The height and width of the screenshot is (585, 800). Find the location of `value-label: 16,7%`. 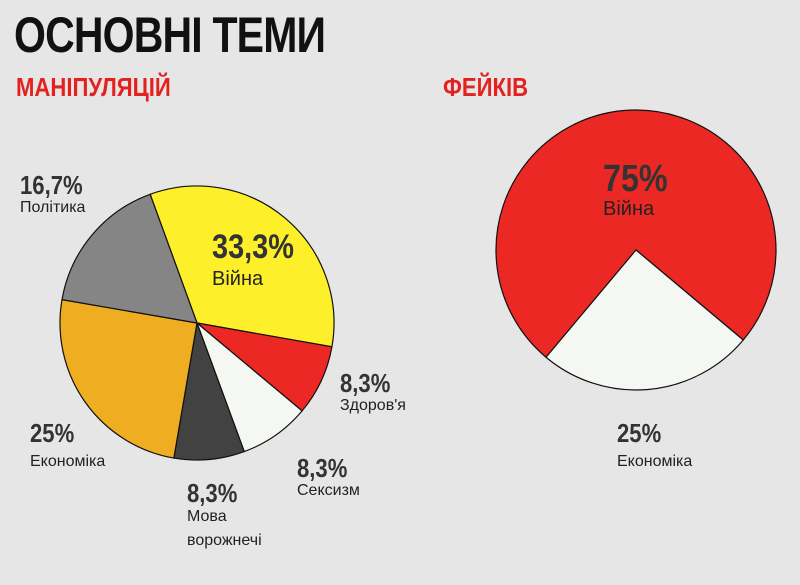

value-label: 16,7% is located at coordinates (51, 185).